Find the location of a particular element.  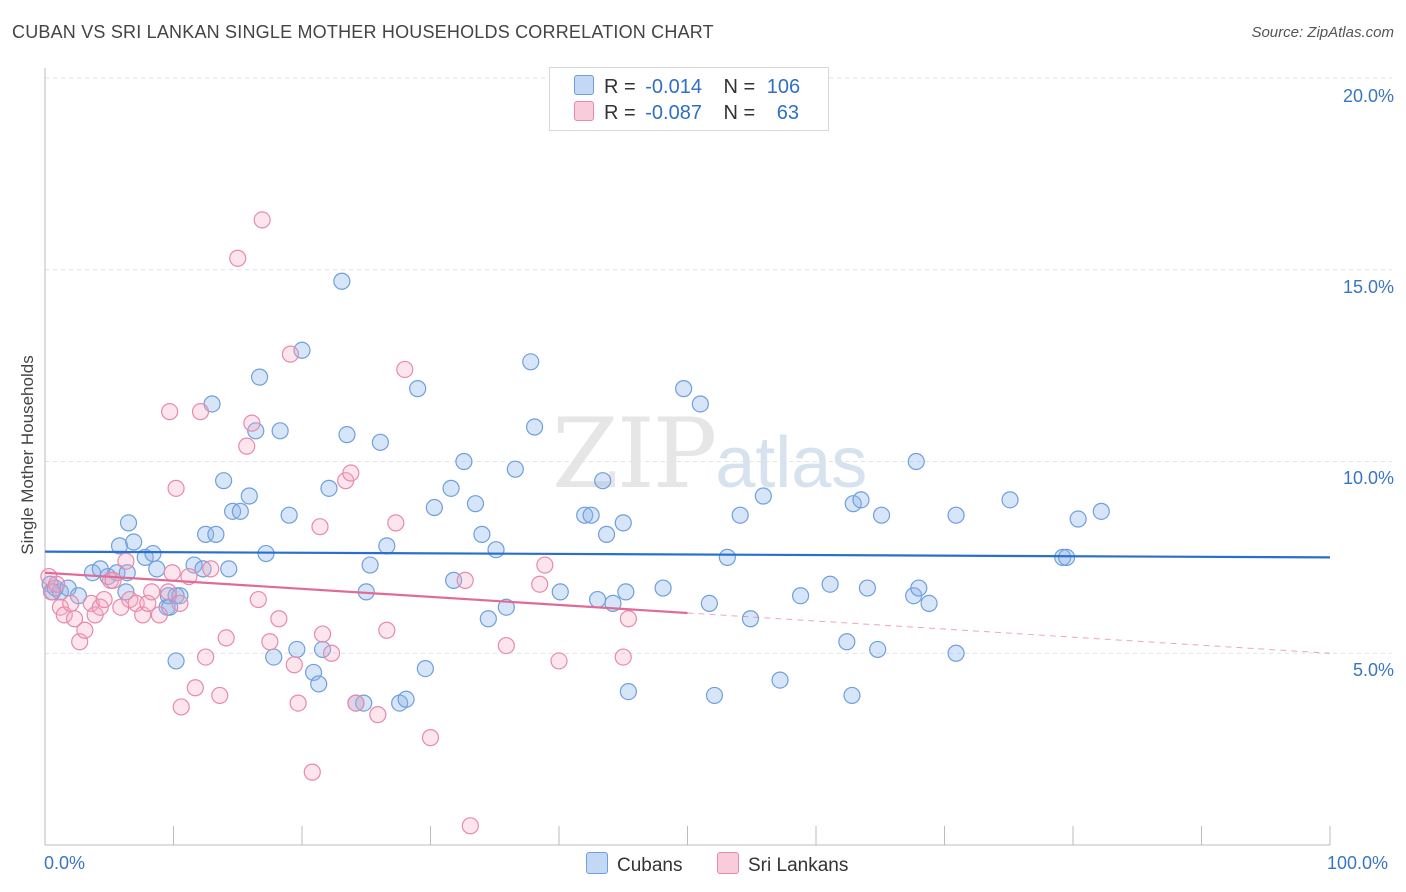

legend-n-value: 106 is located at coordinates (783, 87).